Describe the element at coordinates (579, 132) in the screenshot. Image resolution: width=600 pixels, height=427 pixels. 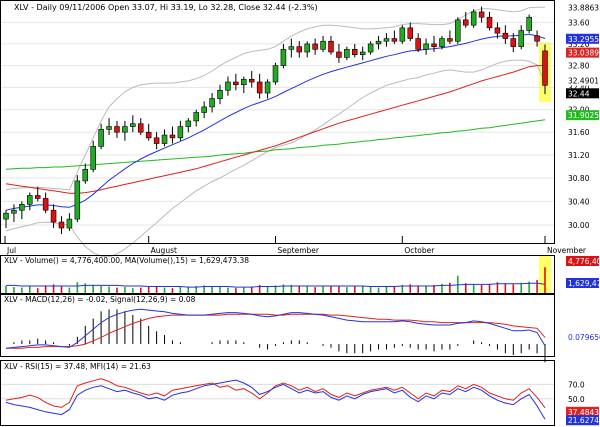
I see `price-tick-label: 31.60` at that location.